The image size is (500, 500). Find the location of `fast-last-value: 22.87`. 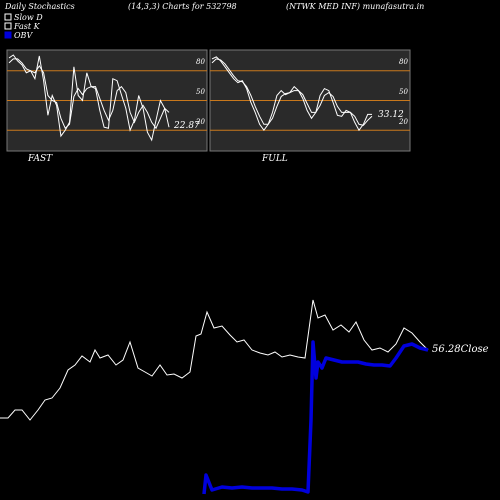

fast-last-value: 22.87 is located at coordinates (186, 126).